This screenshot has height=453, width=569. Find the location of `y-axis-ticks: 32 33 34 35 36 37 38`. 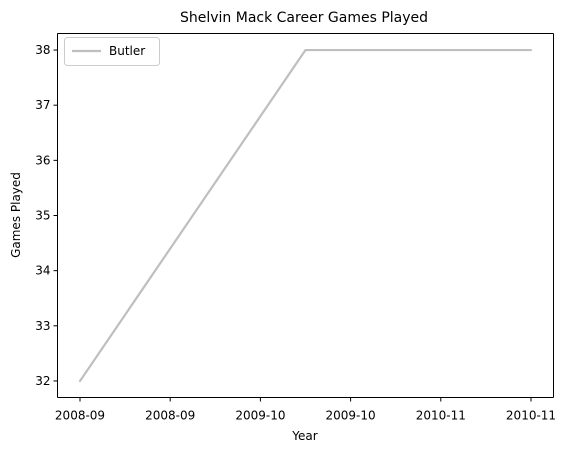

y-axis-ticks: 32 33 34 35 36 37 38 is located at coordinates (46, 215).